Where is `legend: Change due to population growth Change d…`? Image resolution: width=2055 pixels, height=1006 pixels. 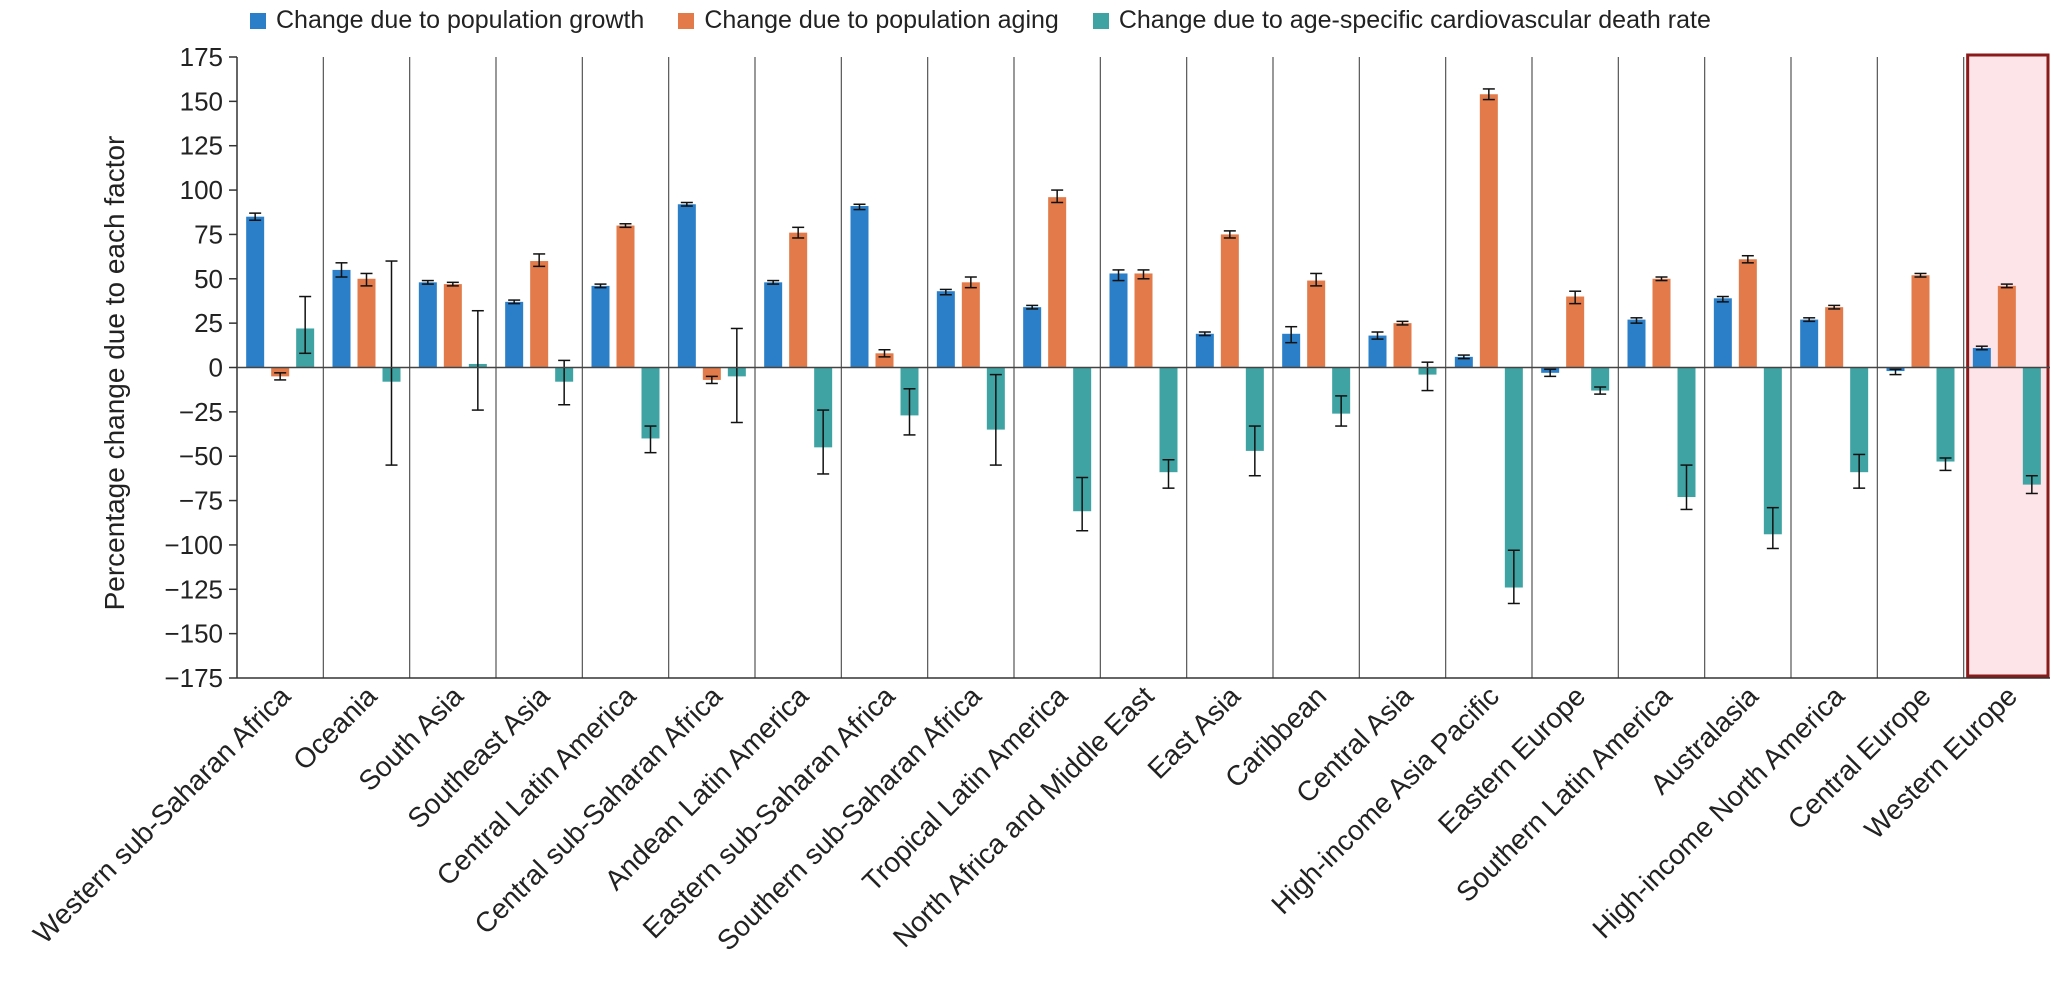
legend: Change due to population growth Change d… is located at coordinates (980, 20).